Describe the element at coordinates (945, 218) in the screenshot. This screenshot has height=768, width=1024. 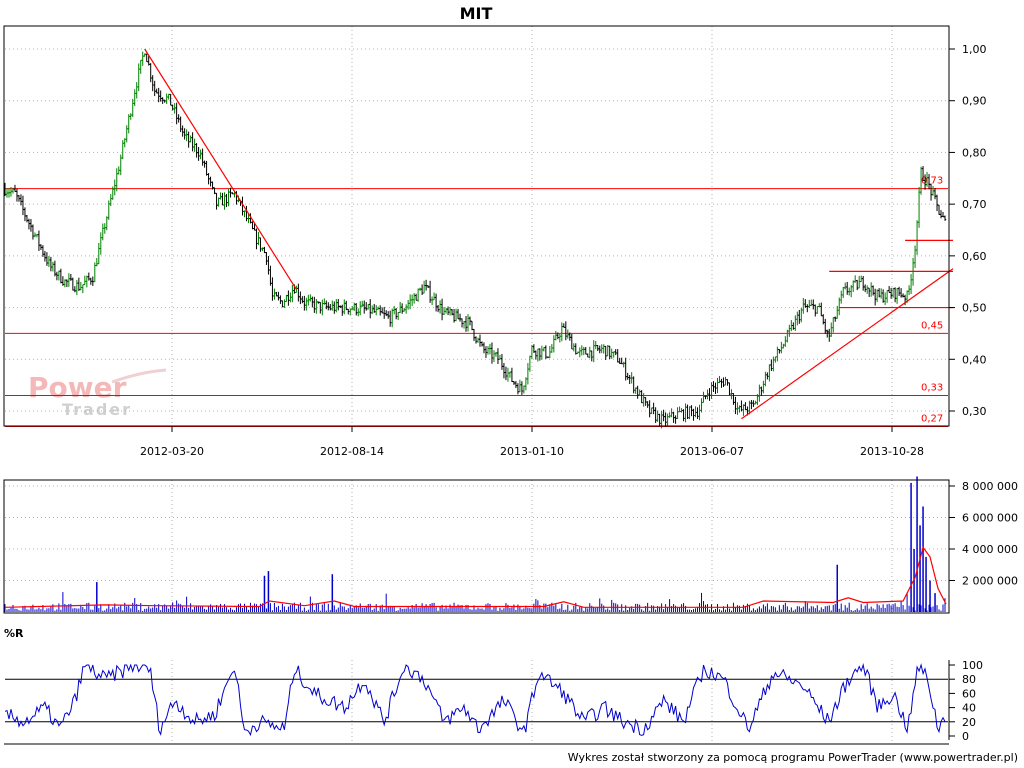
I see `price-bar` at that location.